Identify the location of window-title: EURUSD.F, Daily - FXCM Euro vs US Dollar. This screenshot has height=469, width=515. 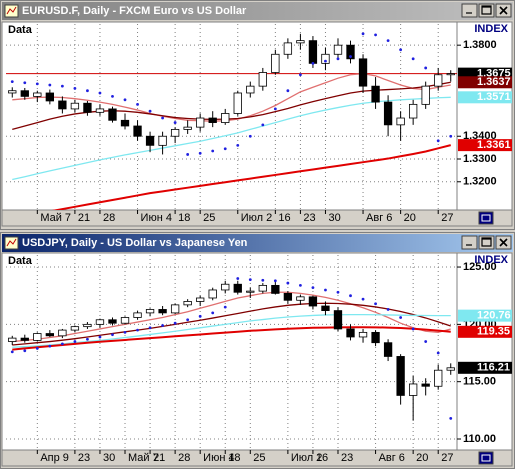
(134, 11).